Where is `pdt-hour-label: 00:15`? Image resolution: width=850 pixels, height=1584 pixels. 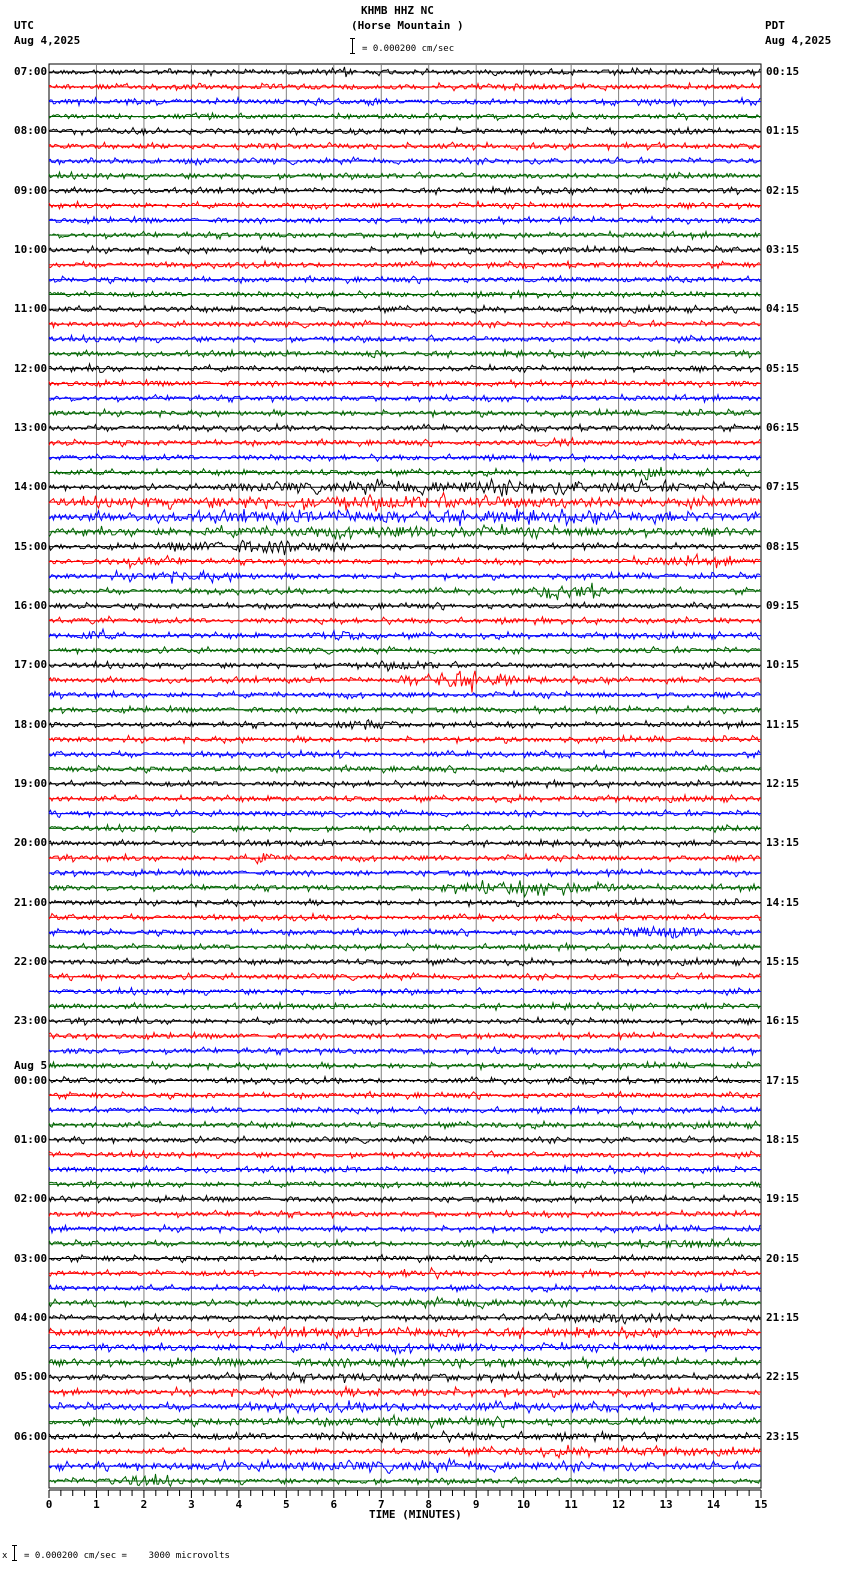 pdt-hour-label: 00:15 is located at coordinates (783, 71).